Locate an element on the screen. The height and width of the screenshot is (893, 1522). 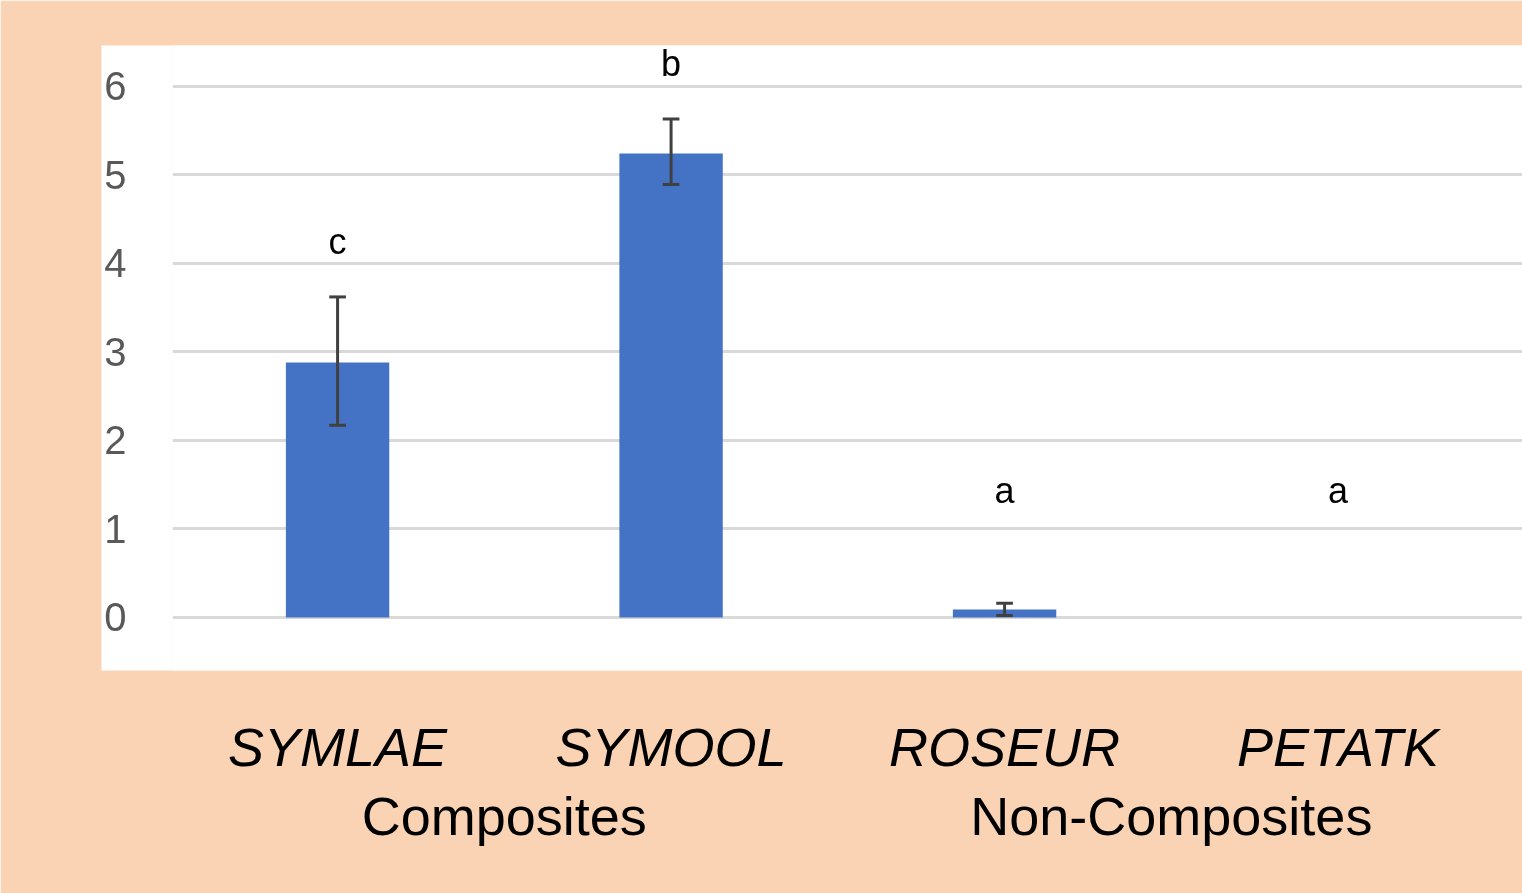
text: Non-Composites is located at coordinates (1171, 815).